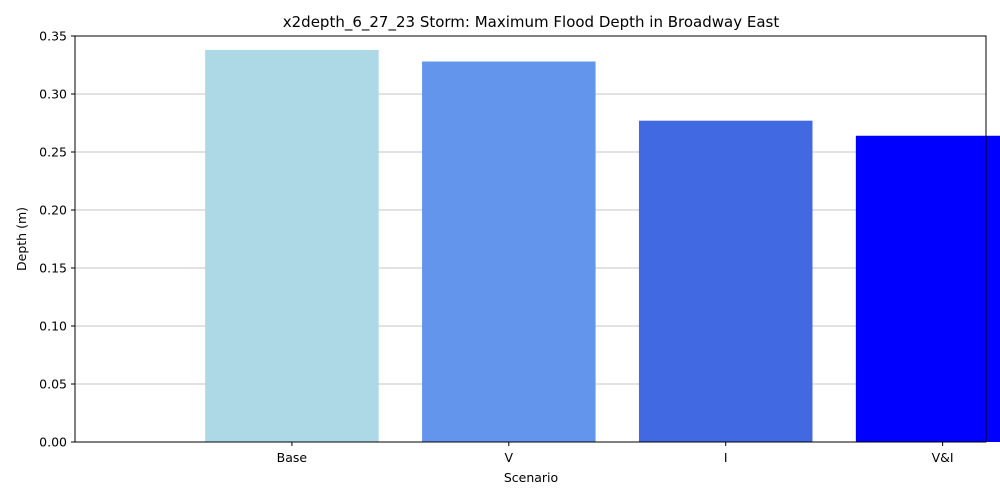  Describe the element at coordinates (531, 477) in the screenshot. I see `x-axis-label: Scenario` at that location.